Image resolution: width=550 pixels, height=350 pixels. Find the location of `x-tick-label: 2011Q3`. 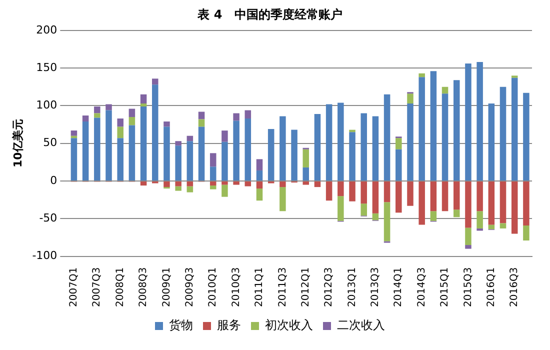

x-tick-label: 2011Q3 is located at coordinates (282, 287).